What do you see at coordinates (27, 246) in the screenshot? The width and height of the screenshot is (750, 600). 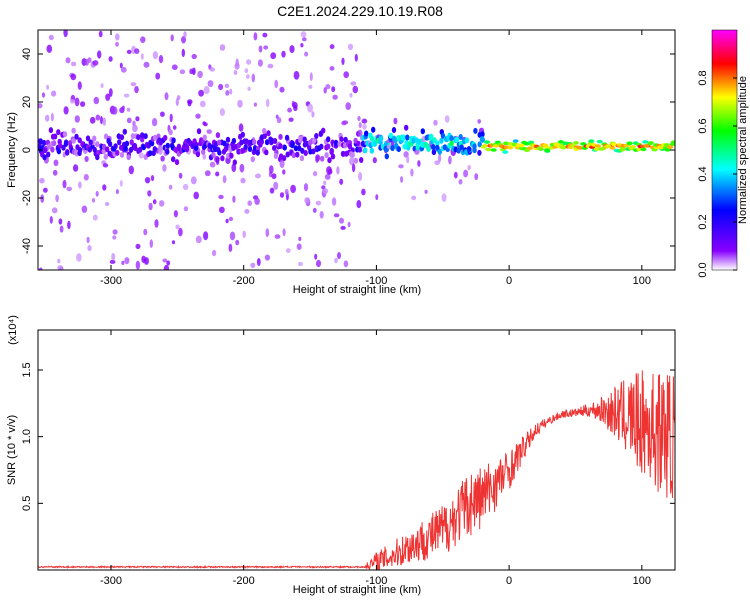 I see `y-tick-label: -40` at bounding box center [27, 246].